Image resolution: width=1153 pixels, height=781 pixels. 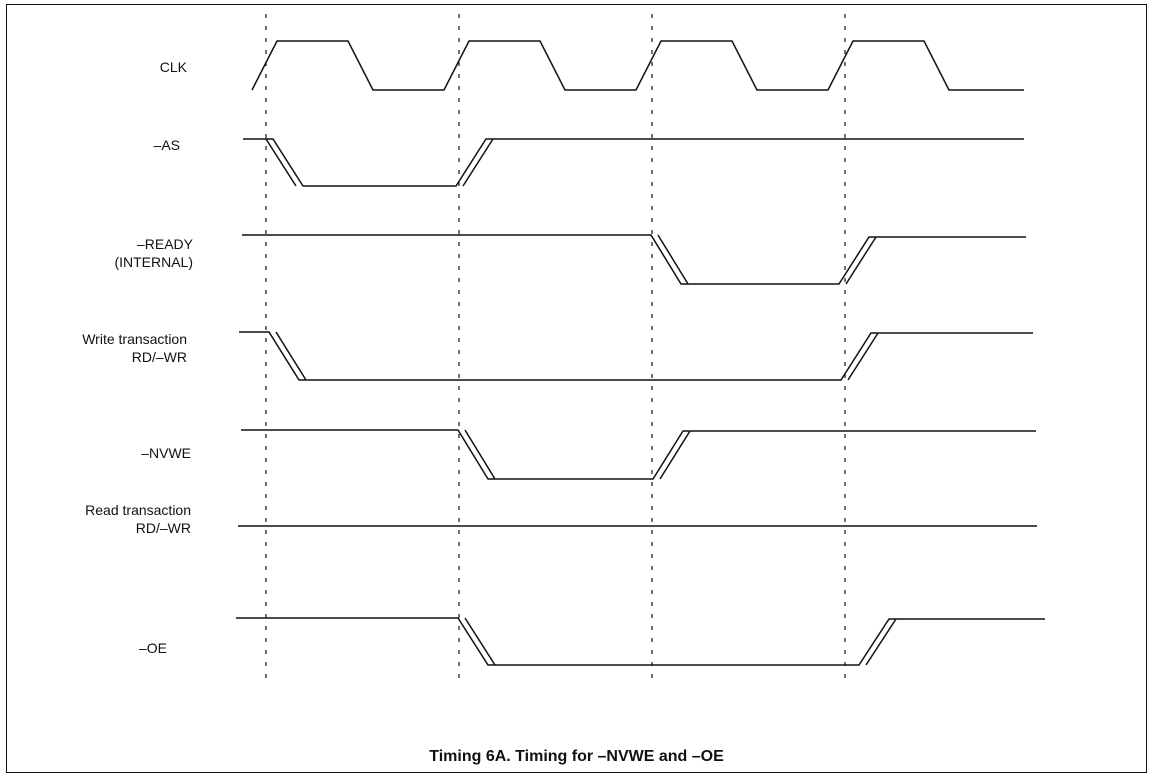 I want to click on as-label: –AS, so click(x=166, y=145).